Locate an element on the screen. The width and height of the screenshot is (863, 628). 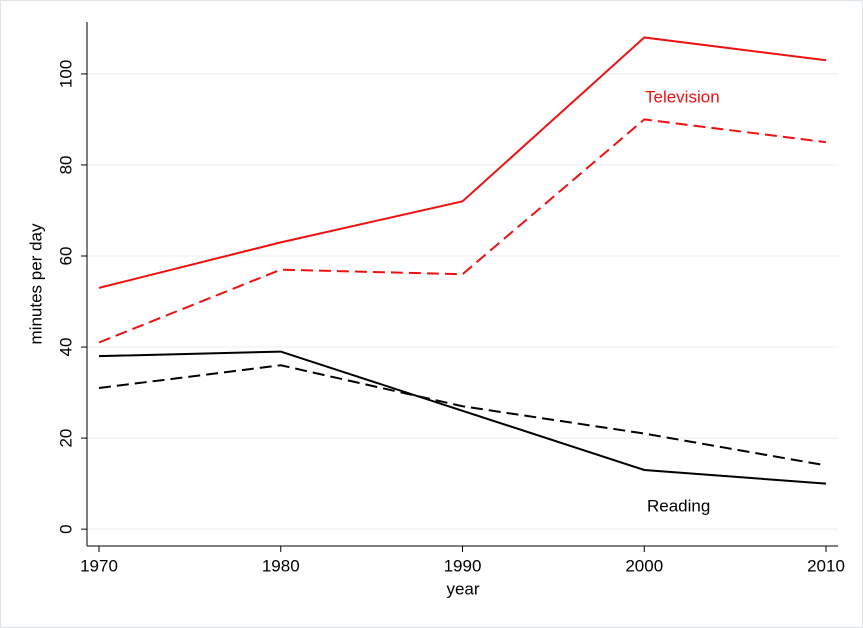
y-tick-label: 40 is located at coordinates (65, 347).